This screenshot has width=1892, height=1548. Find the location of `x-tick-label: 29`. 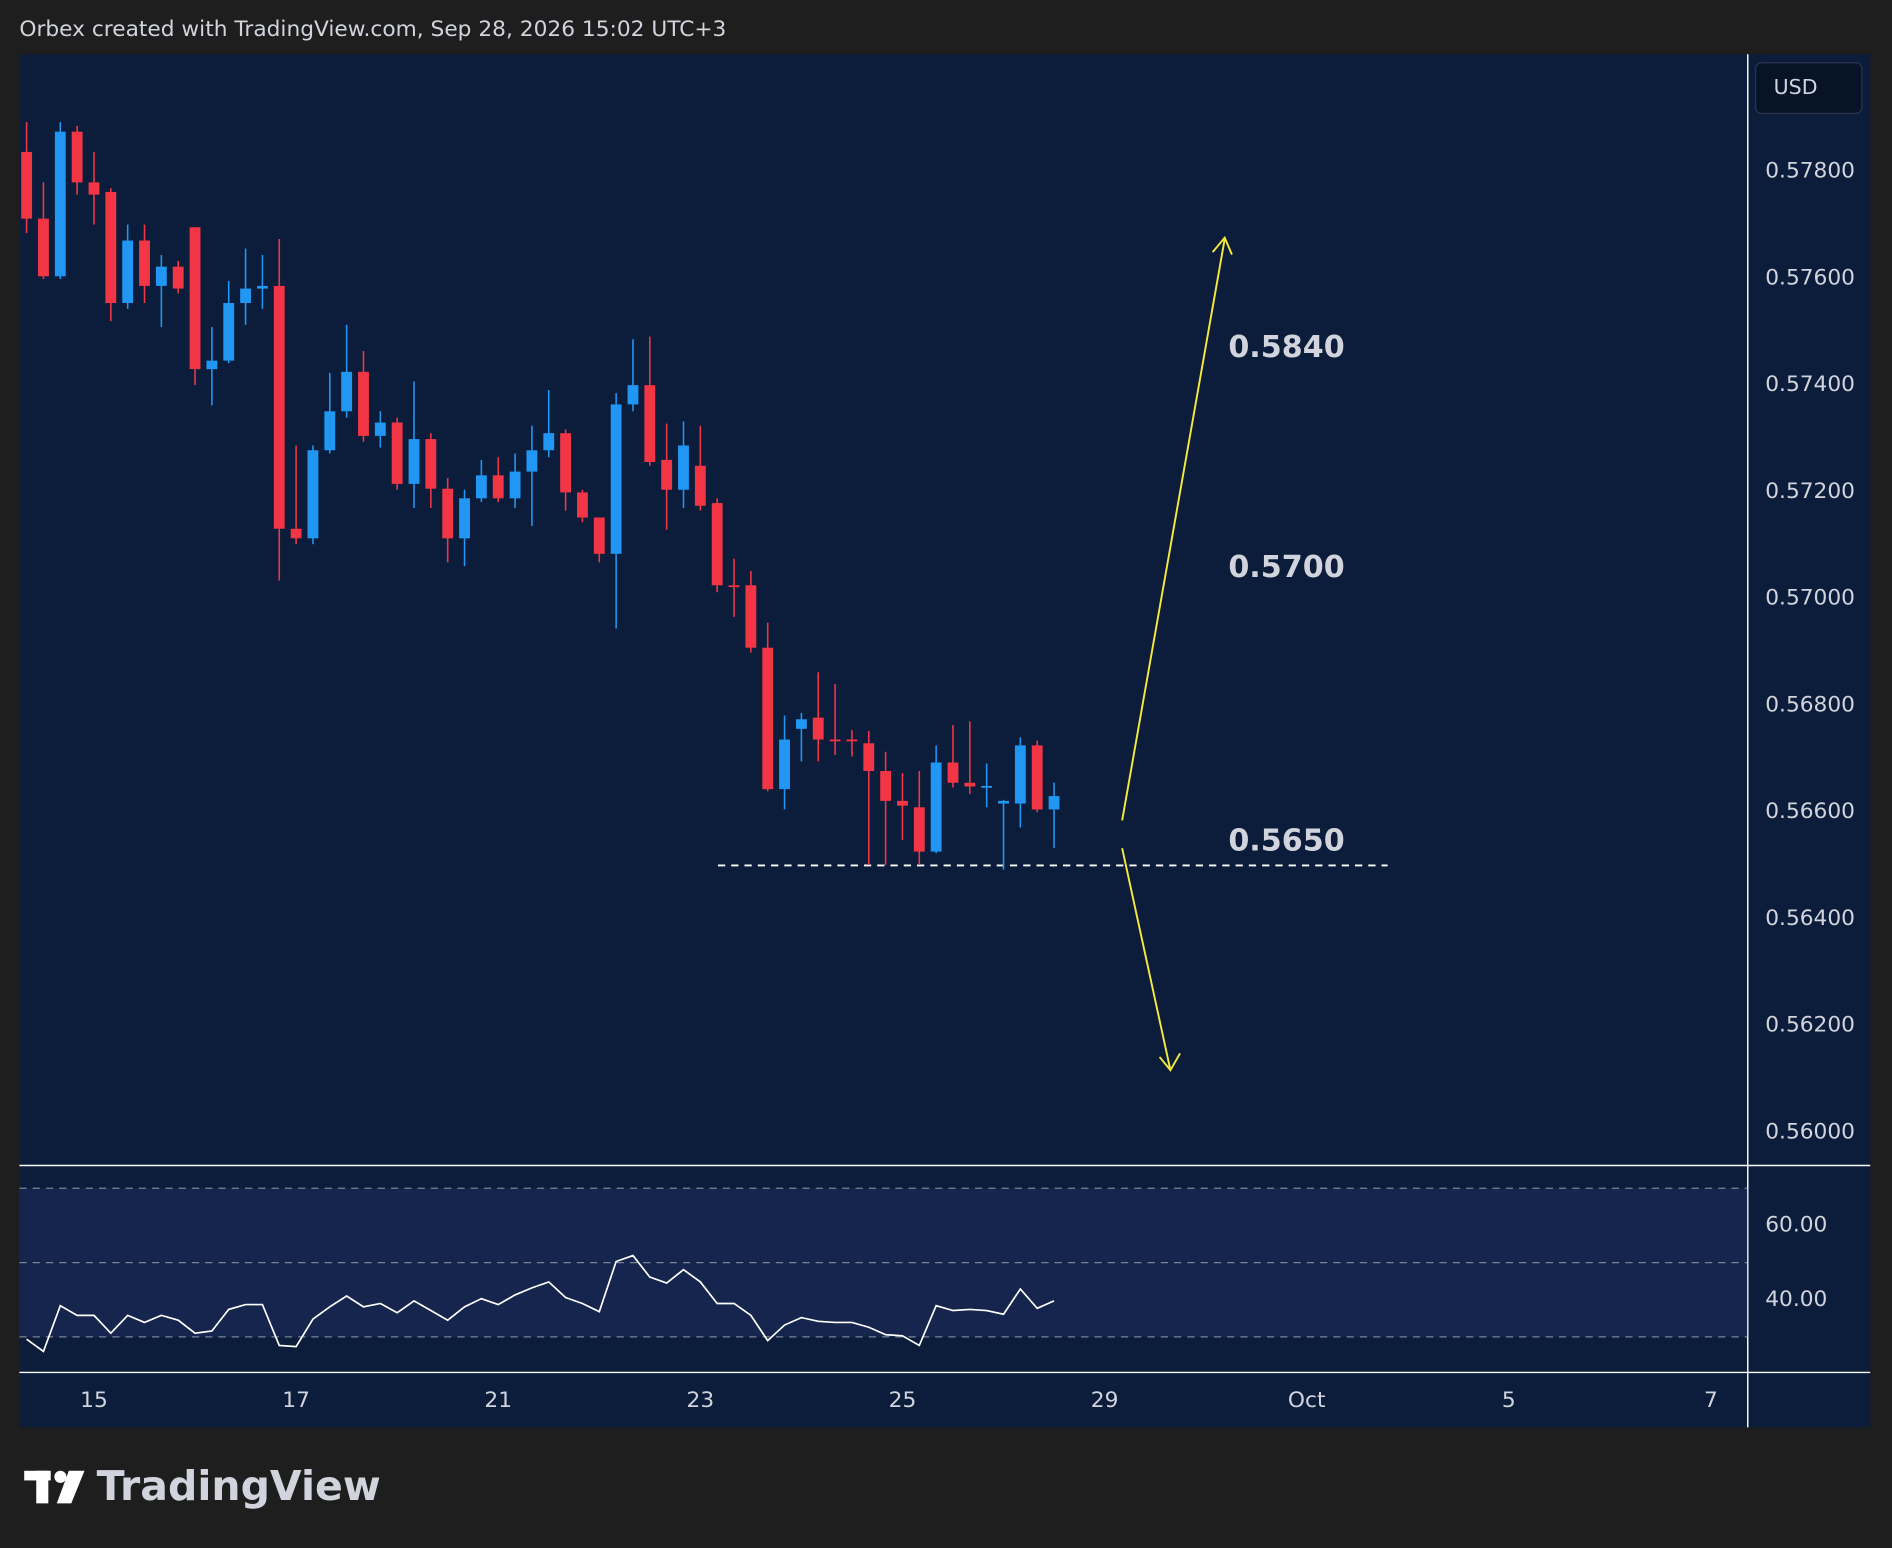

x-tick-label: 29 is located at coordinates (1105, 1400).